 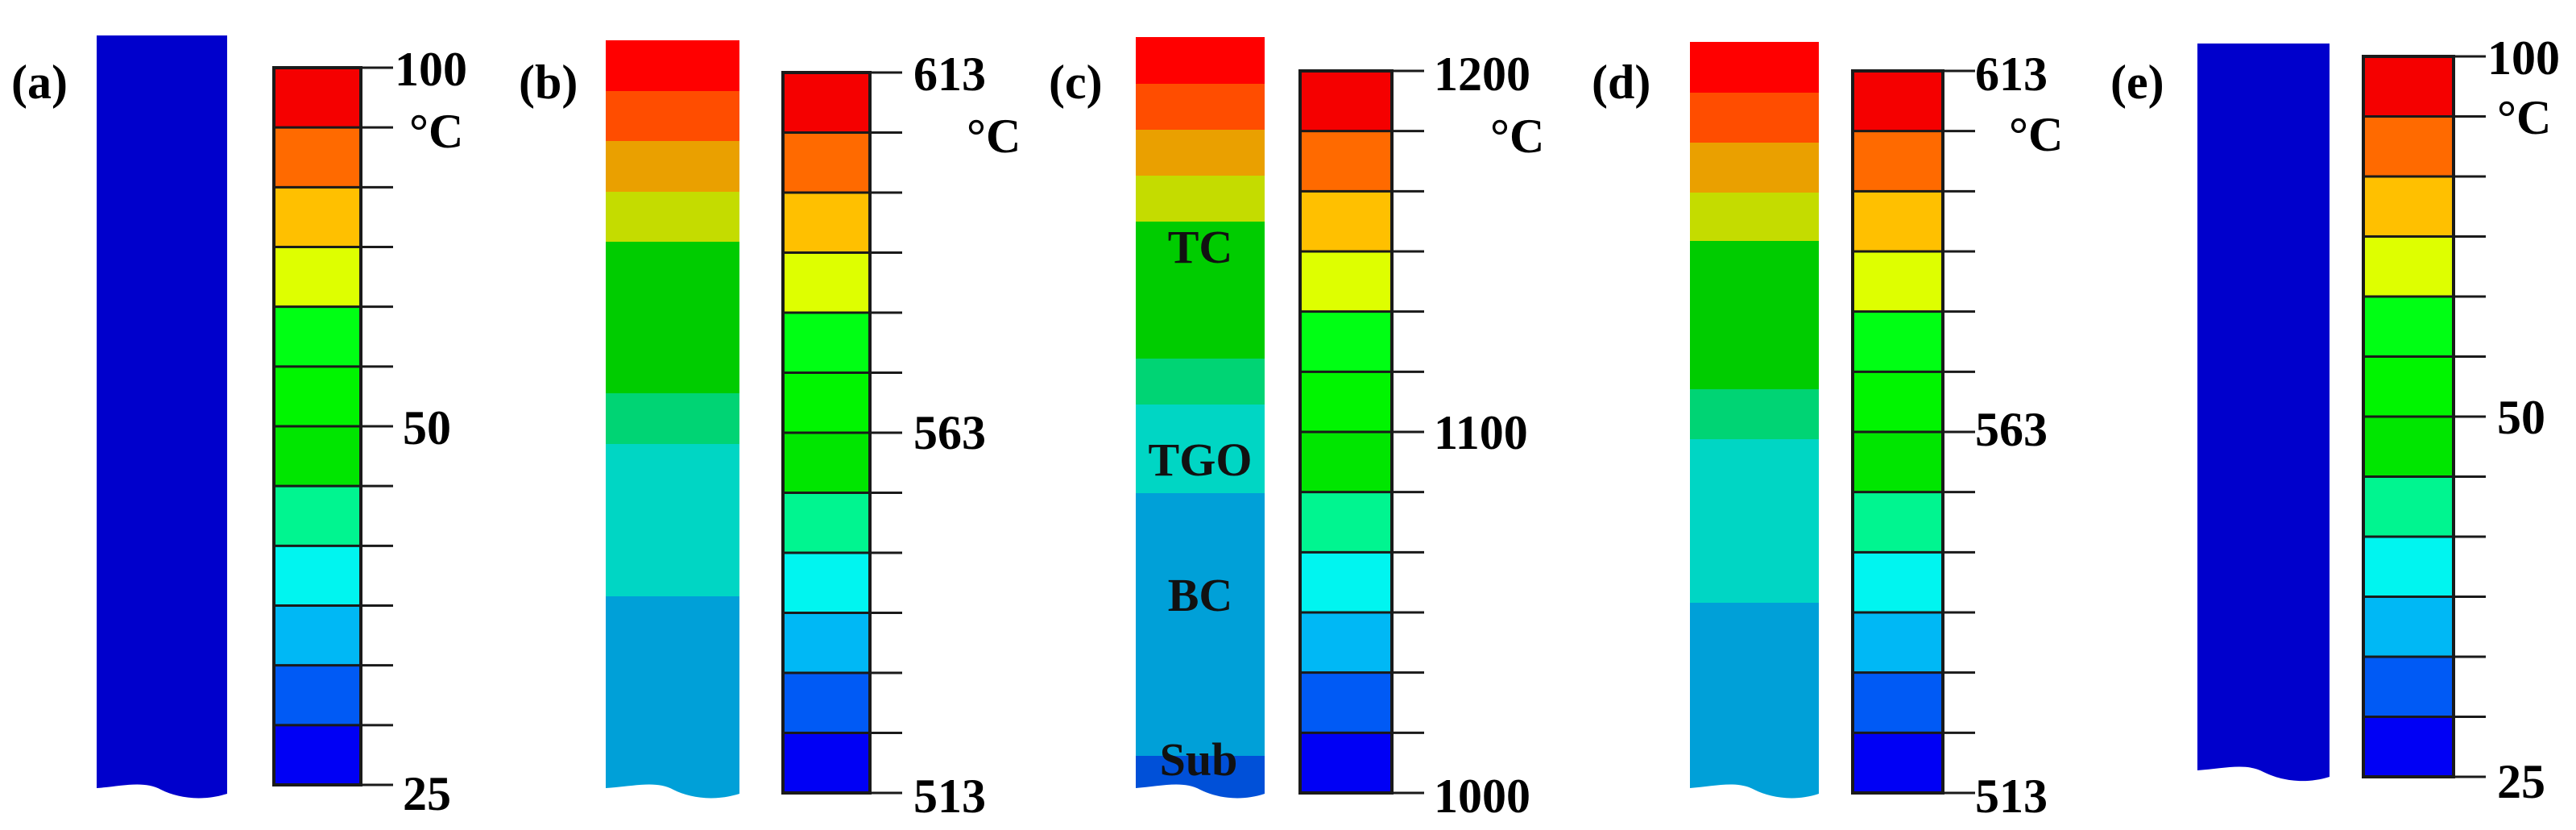 I want to click on panel-c-layer-sub: Sub, so click(x=1199, y=760).